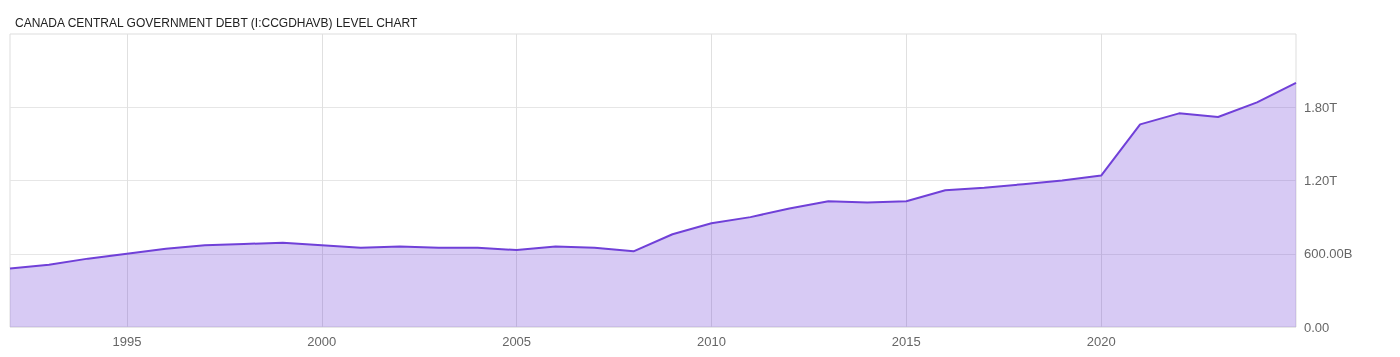  I want to click on x-tick-label: 2005, so click(517, 341).